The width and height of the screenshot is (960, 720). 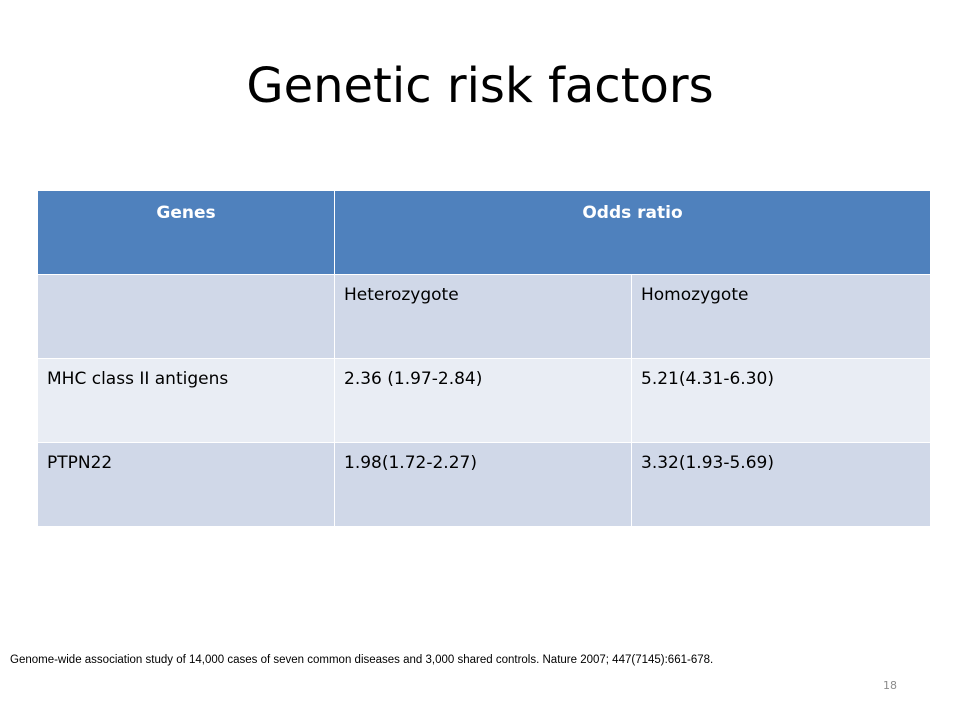 I want to click on subheader-heterozygote: Heterozygote, so click(x=483, y=316).